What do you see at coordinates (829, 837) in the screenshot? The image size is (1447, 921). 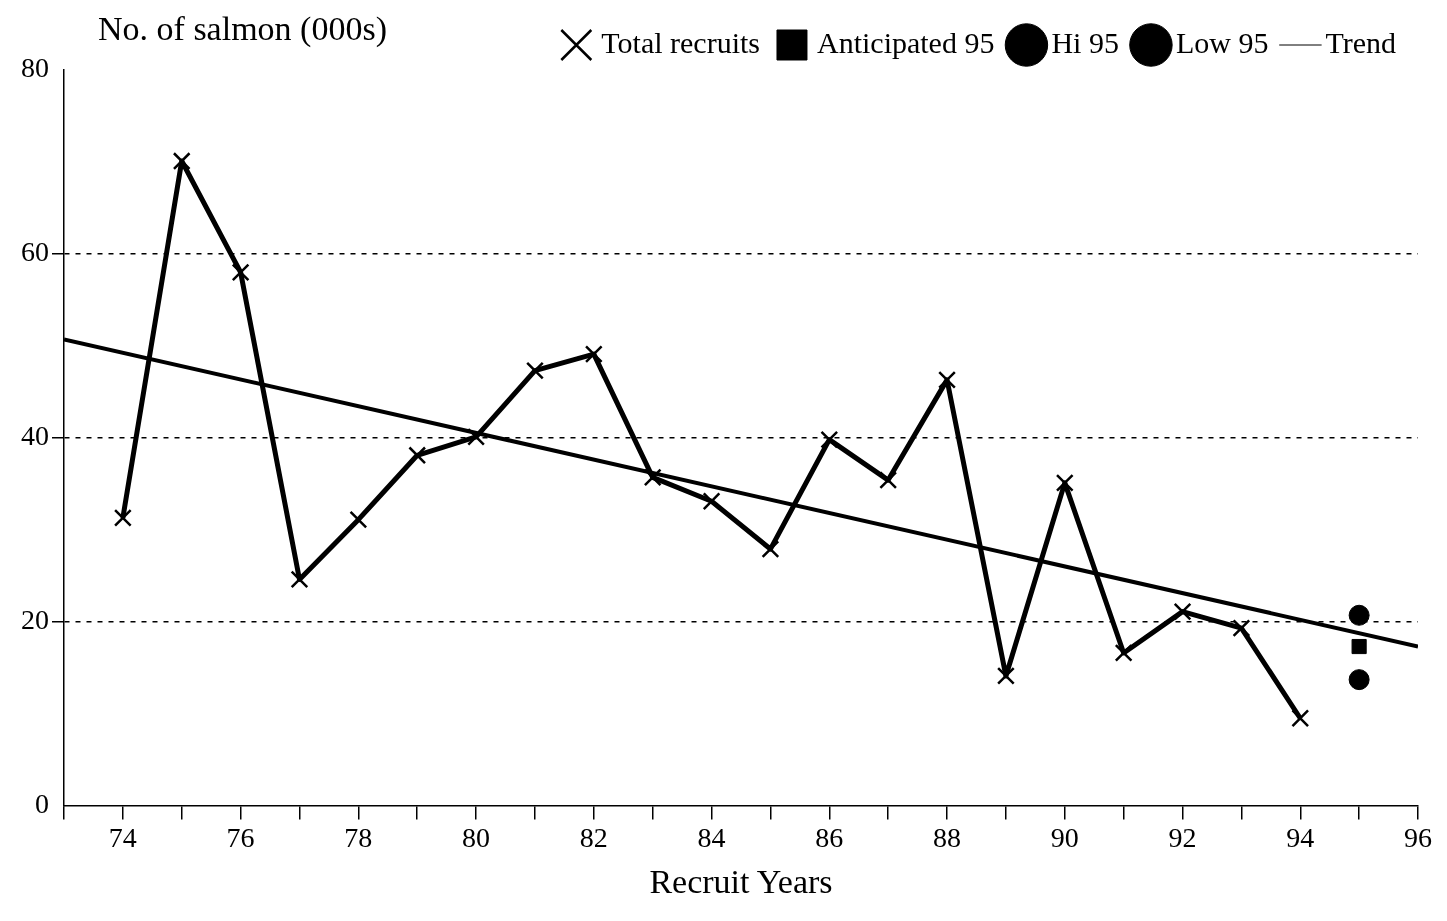 I see `x-tick-label: 86` at bounding box center [829, 837].